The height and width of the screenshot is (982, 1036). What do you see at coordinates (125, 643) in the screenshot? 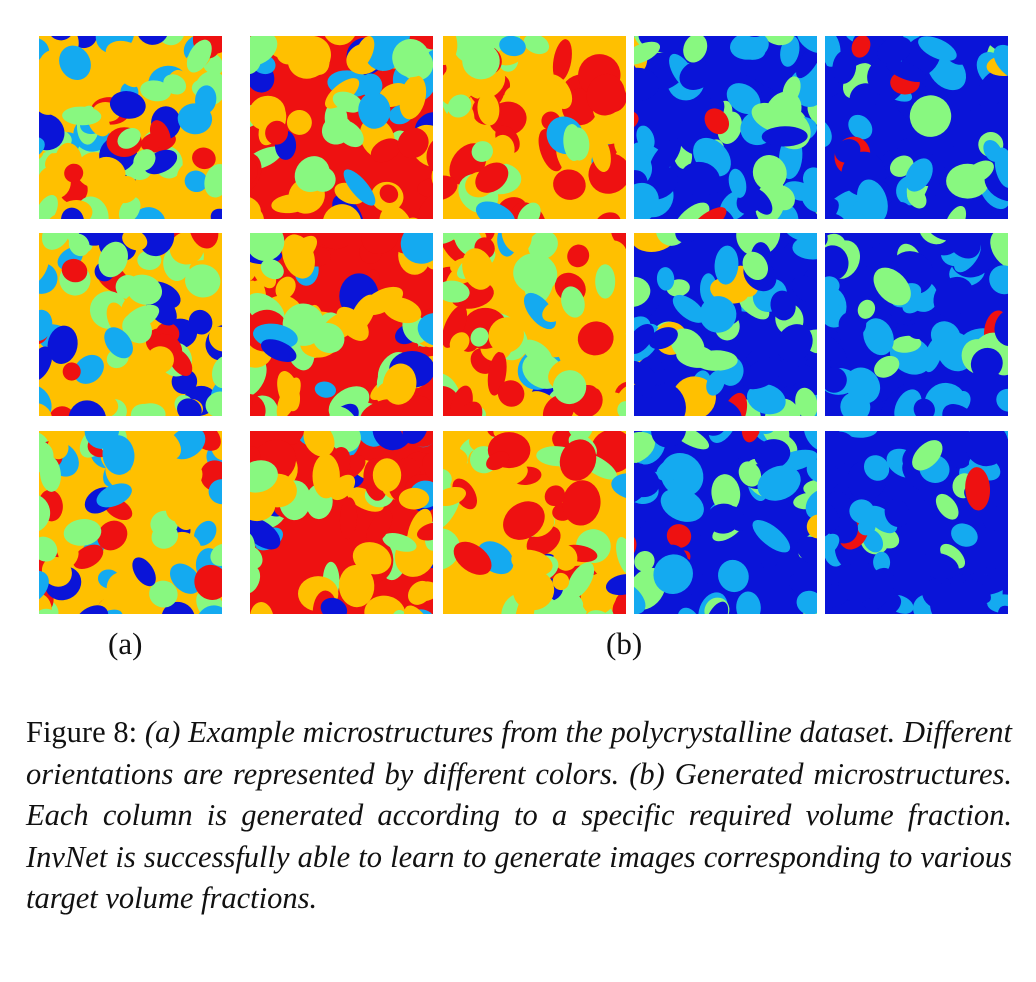
I see `panel-label-a: (a)` at bounding box center [125, 643].